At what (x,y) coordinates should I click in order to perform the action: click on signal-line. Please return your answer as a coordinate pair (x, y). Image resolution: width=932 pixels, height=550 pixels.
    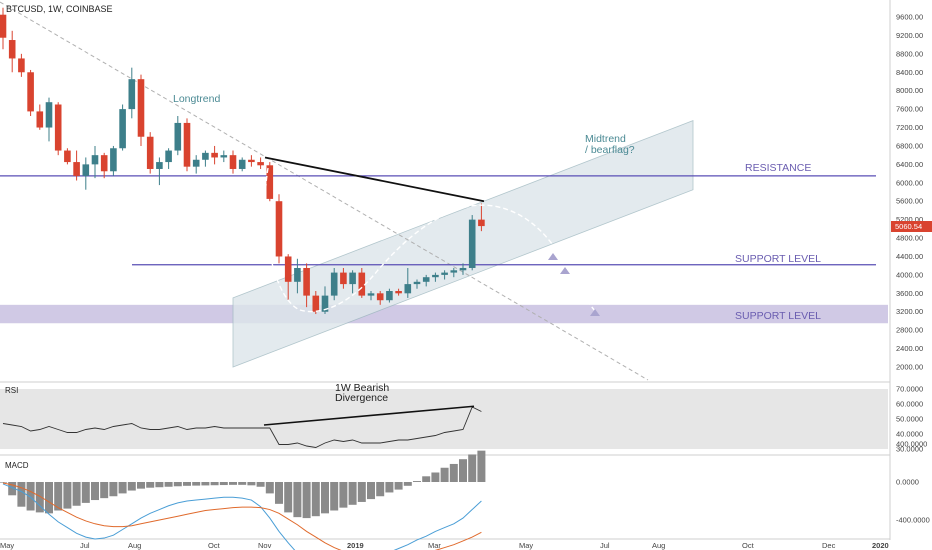
    Looking at the image, I should click on (242, 516).